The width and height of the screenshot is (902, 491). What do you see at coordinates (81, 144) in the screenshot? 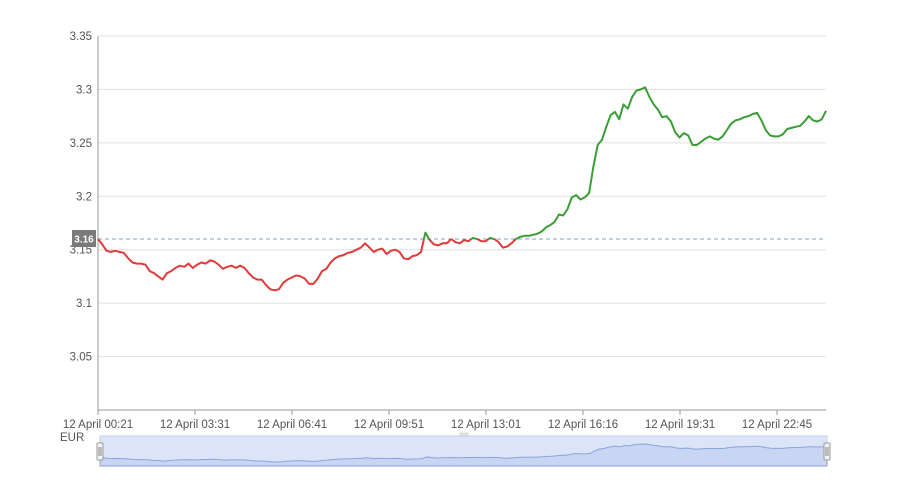
I see `y-tick-label: 3.25` at bounding box center [81, 144].